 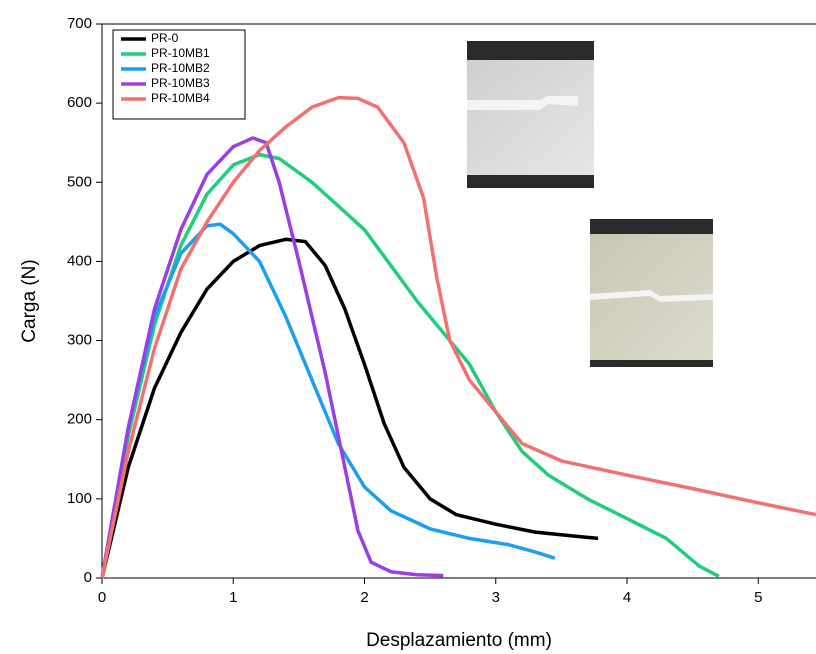 What do you see at coordinates (180, 68) in the screenshot?
I see `legend-label: PR-10MB2` at bounding box center [180, 68].